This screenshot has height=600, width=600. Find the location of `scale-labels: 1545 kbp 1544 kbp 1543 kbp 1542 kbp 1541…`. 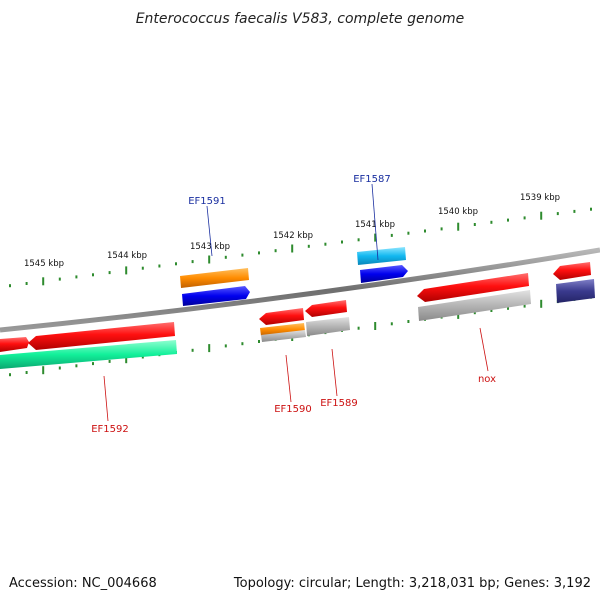

scale-labels: 1545 kbp 1544 kbp 1543 kbp 1542 kbp 1541… is located at coordinates (292, 231).